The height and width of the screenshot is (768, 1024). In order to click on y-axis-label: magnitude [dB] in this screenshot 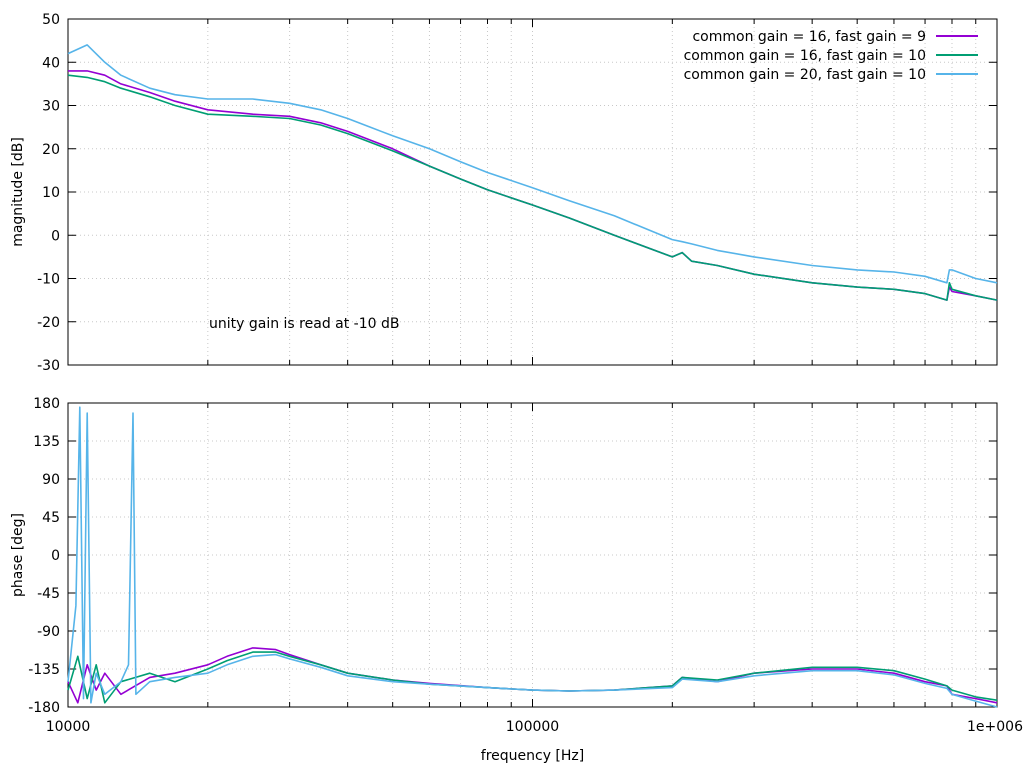, I will do `click(18, 192)`.